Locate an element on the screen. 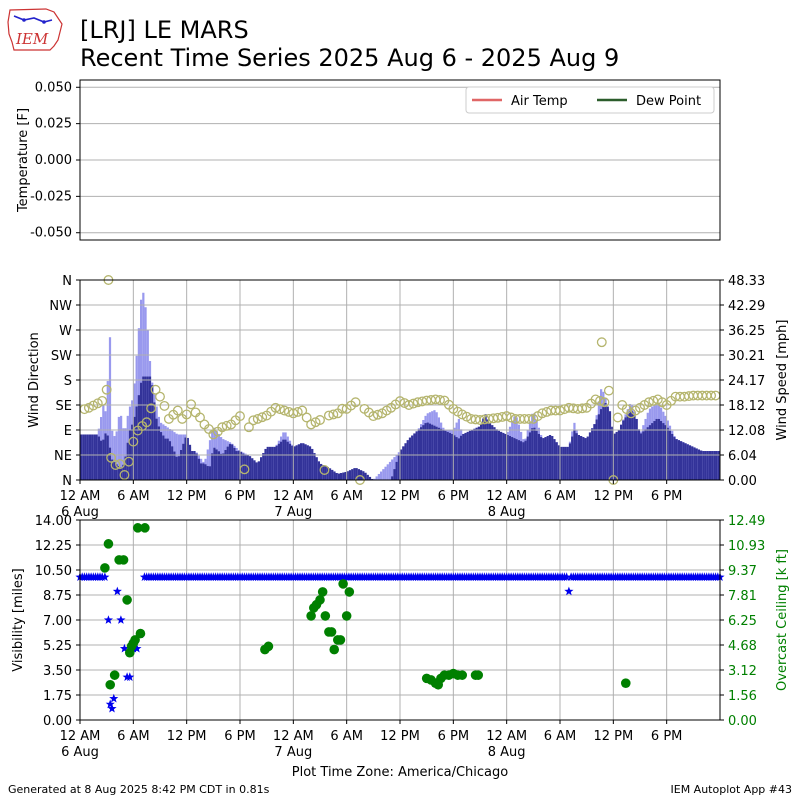  wind-dir-tick-label: S is located at coordinates (68, 381).